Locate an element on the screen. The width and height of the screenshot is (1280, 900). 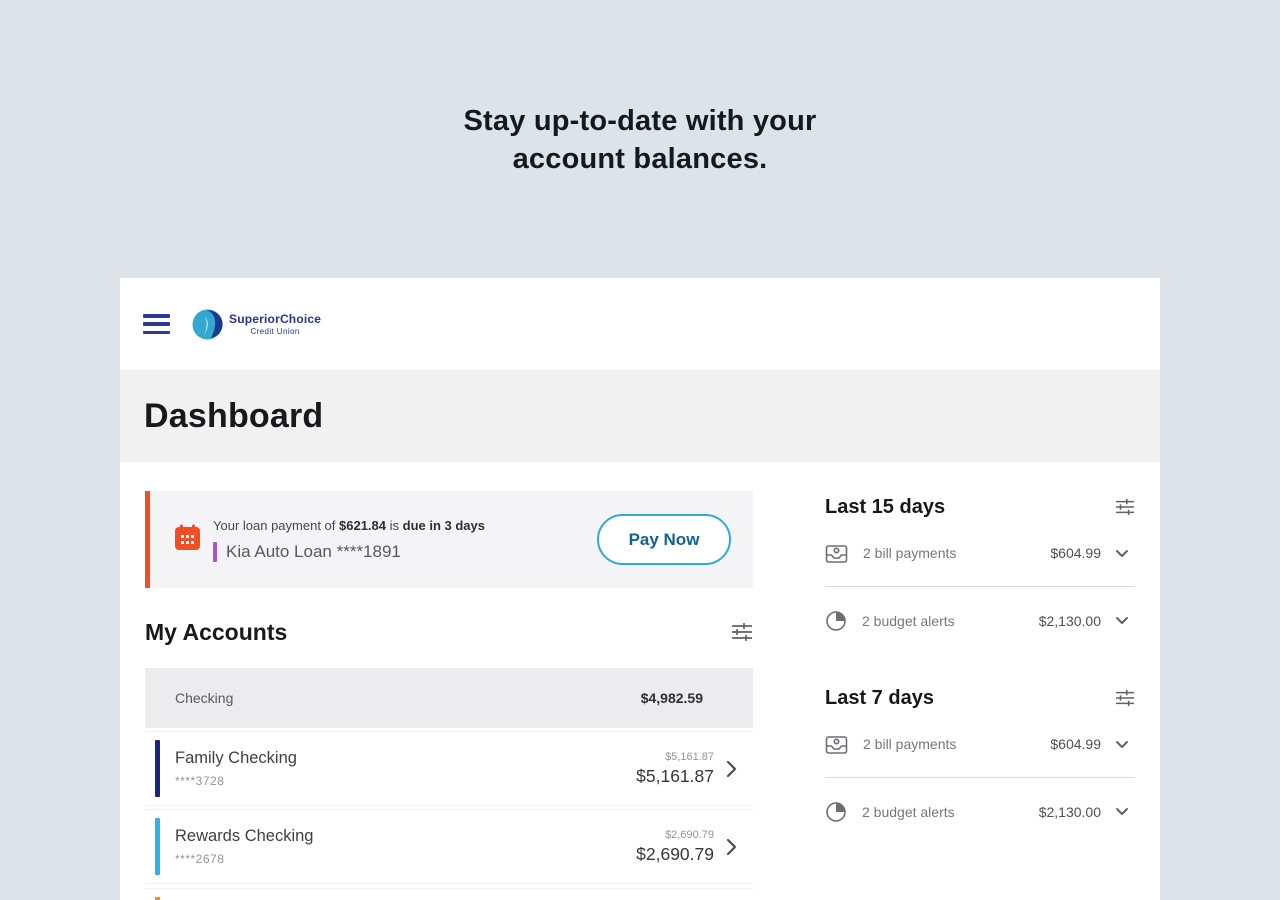
page-title: Dashboard is located at coordinates (234, 416).